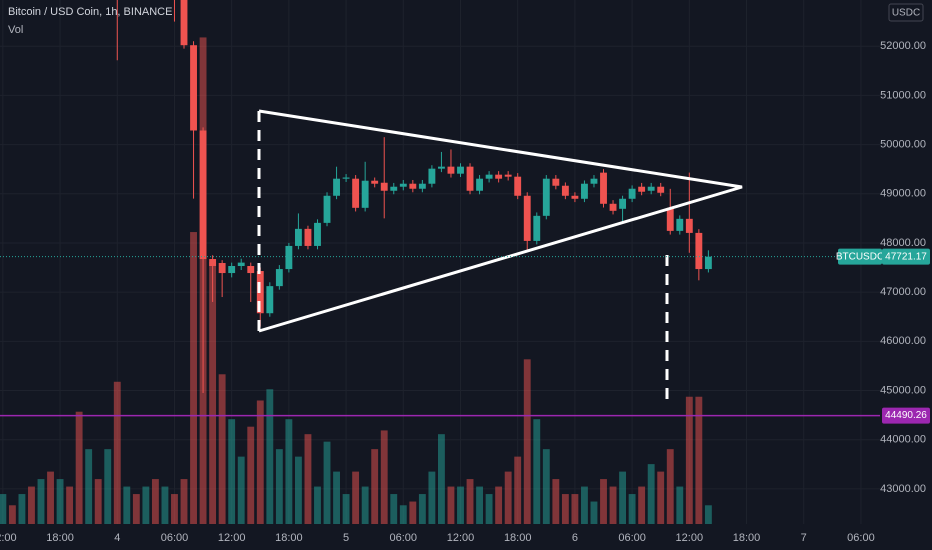  I want to click on y-tick-label: 45000.00, so click(903, 390).